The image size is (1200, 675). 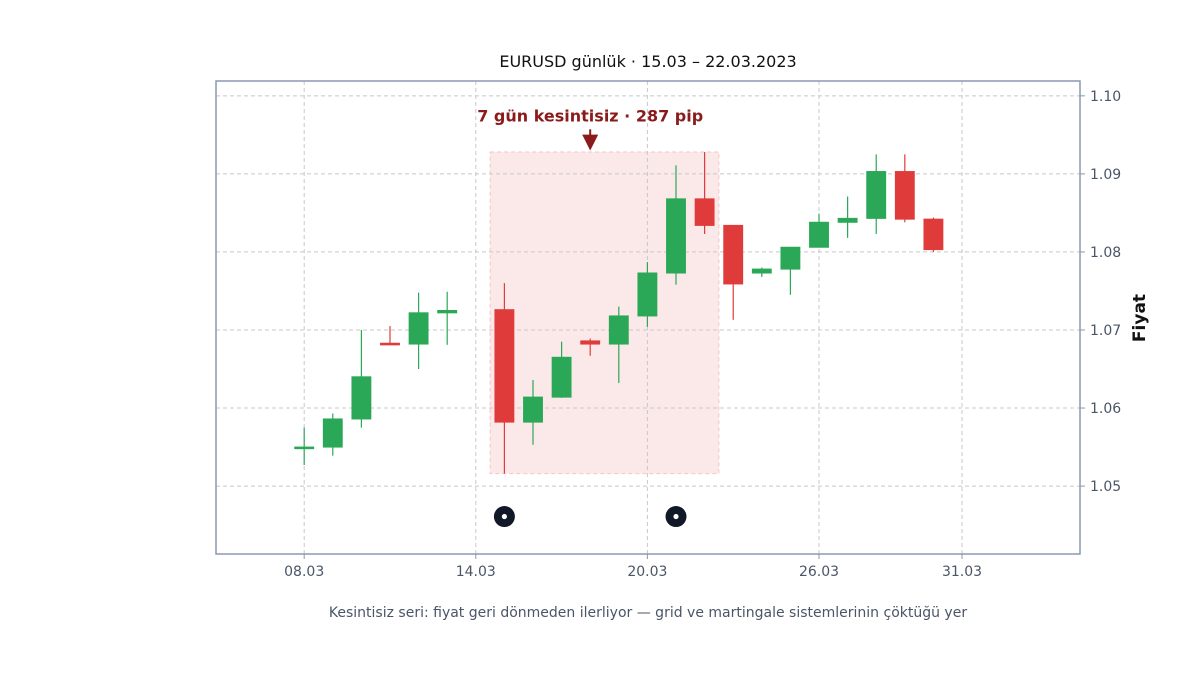 I want to click on y-axis-label: Fiyat, so click(x=1140, y=318).